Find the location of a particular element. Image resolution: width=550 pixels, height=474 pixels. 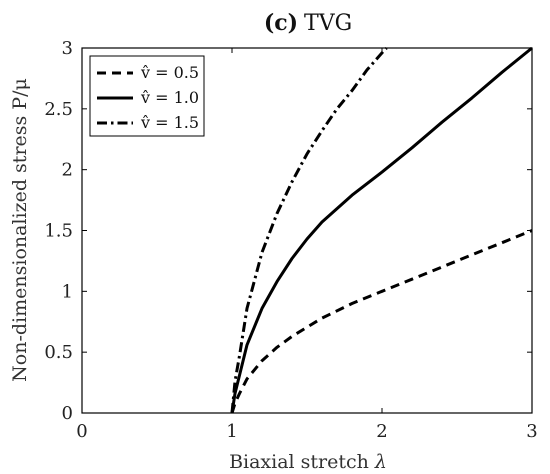

y-axis-label: Non-dimensionalized stress P/μ is located at coordinates (20, 230).